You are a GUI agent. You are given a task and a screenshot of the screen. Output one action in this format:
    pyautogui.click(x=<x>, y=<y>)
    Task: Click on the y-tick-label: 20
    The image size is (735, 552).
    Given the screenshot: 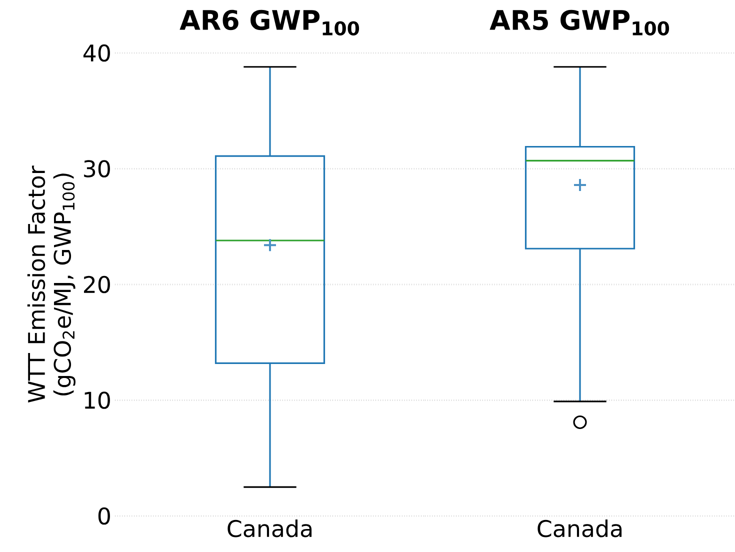 What is the action you would take?
    pyautogui.click(x=97, y=285)
    